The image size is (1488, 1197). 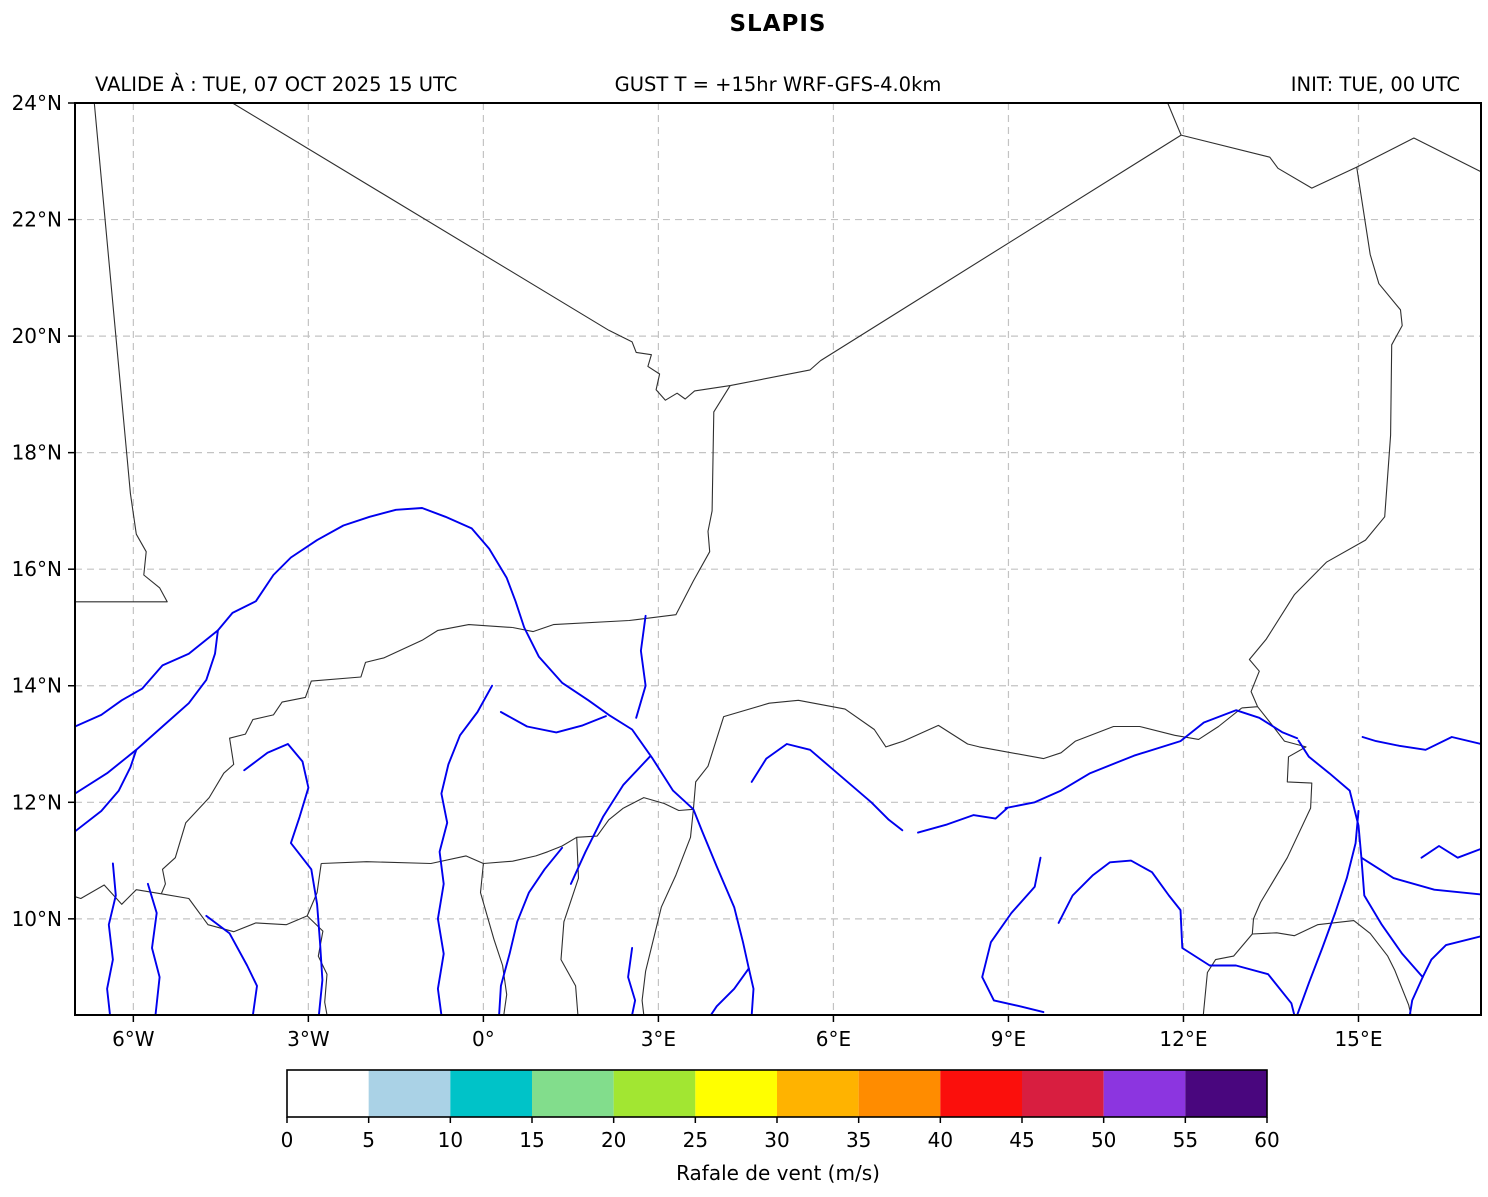 I want to click on forecast-lead-label: GUST T = +15hr WRF-GFS-4.0km, so click(x=778, y=84).